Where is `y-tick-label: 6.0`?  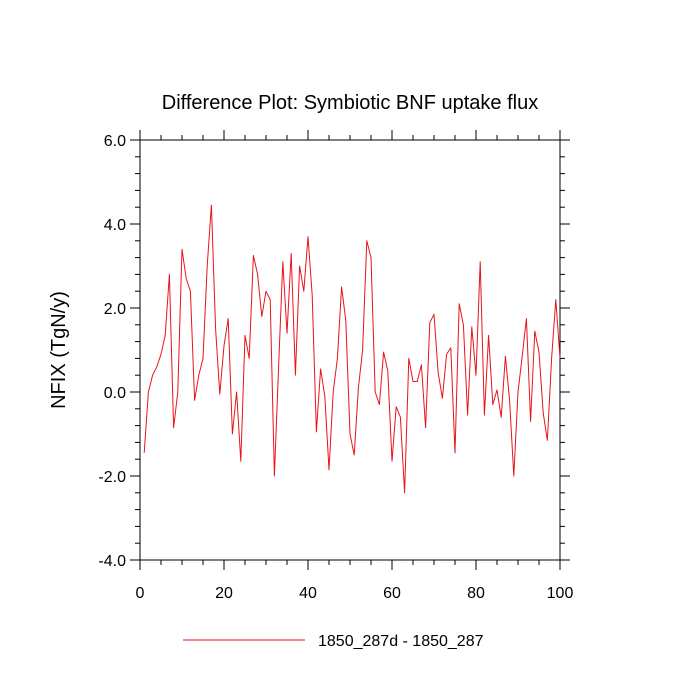 y-tick-label: 6.0 is located at coordinates (115, 141).